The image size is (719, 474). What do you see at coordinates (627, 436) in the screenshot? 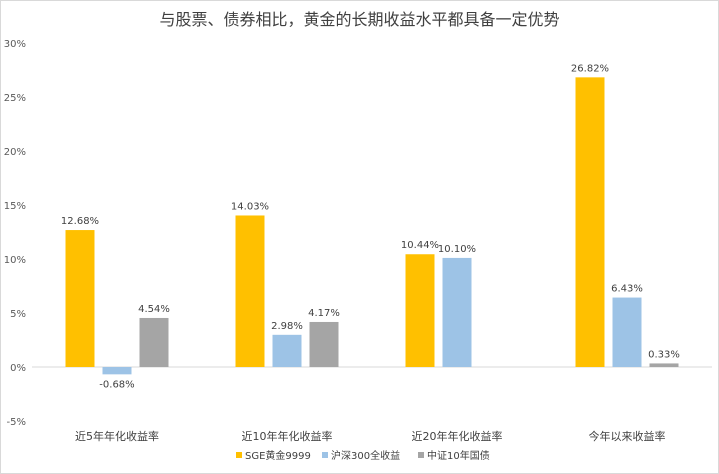
I see `category-label: 今年以来收益率` at bounding box center [627, 436].